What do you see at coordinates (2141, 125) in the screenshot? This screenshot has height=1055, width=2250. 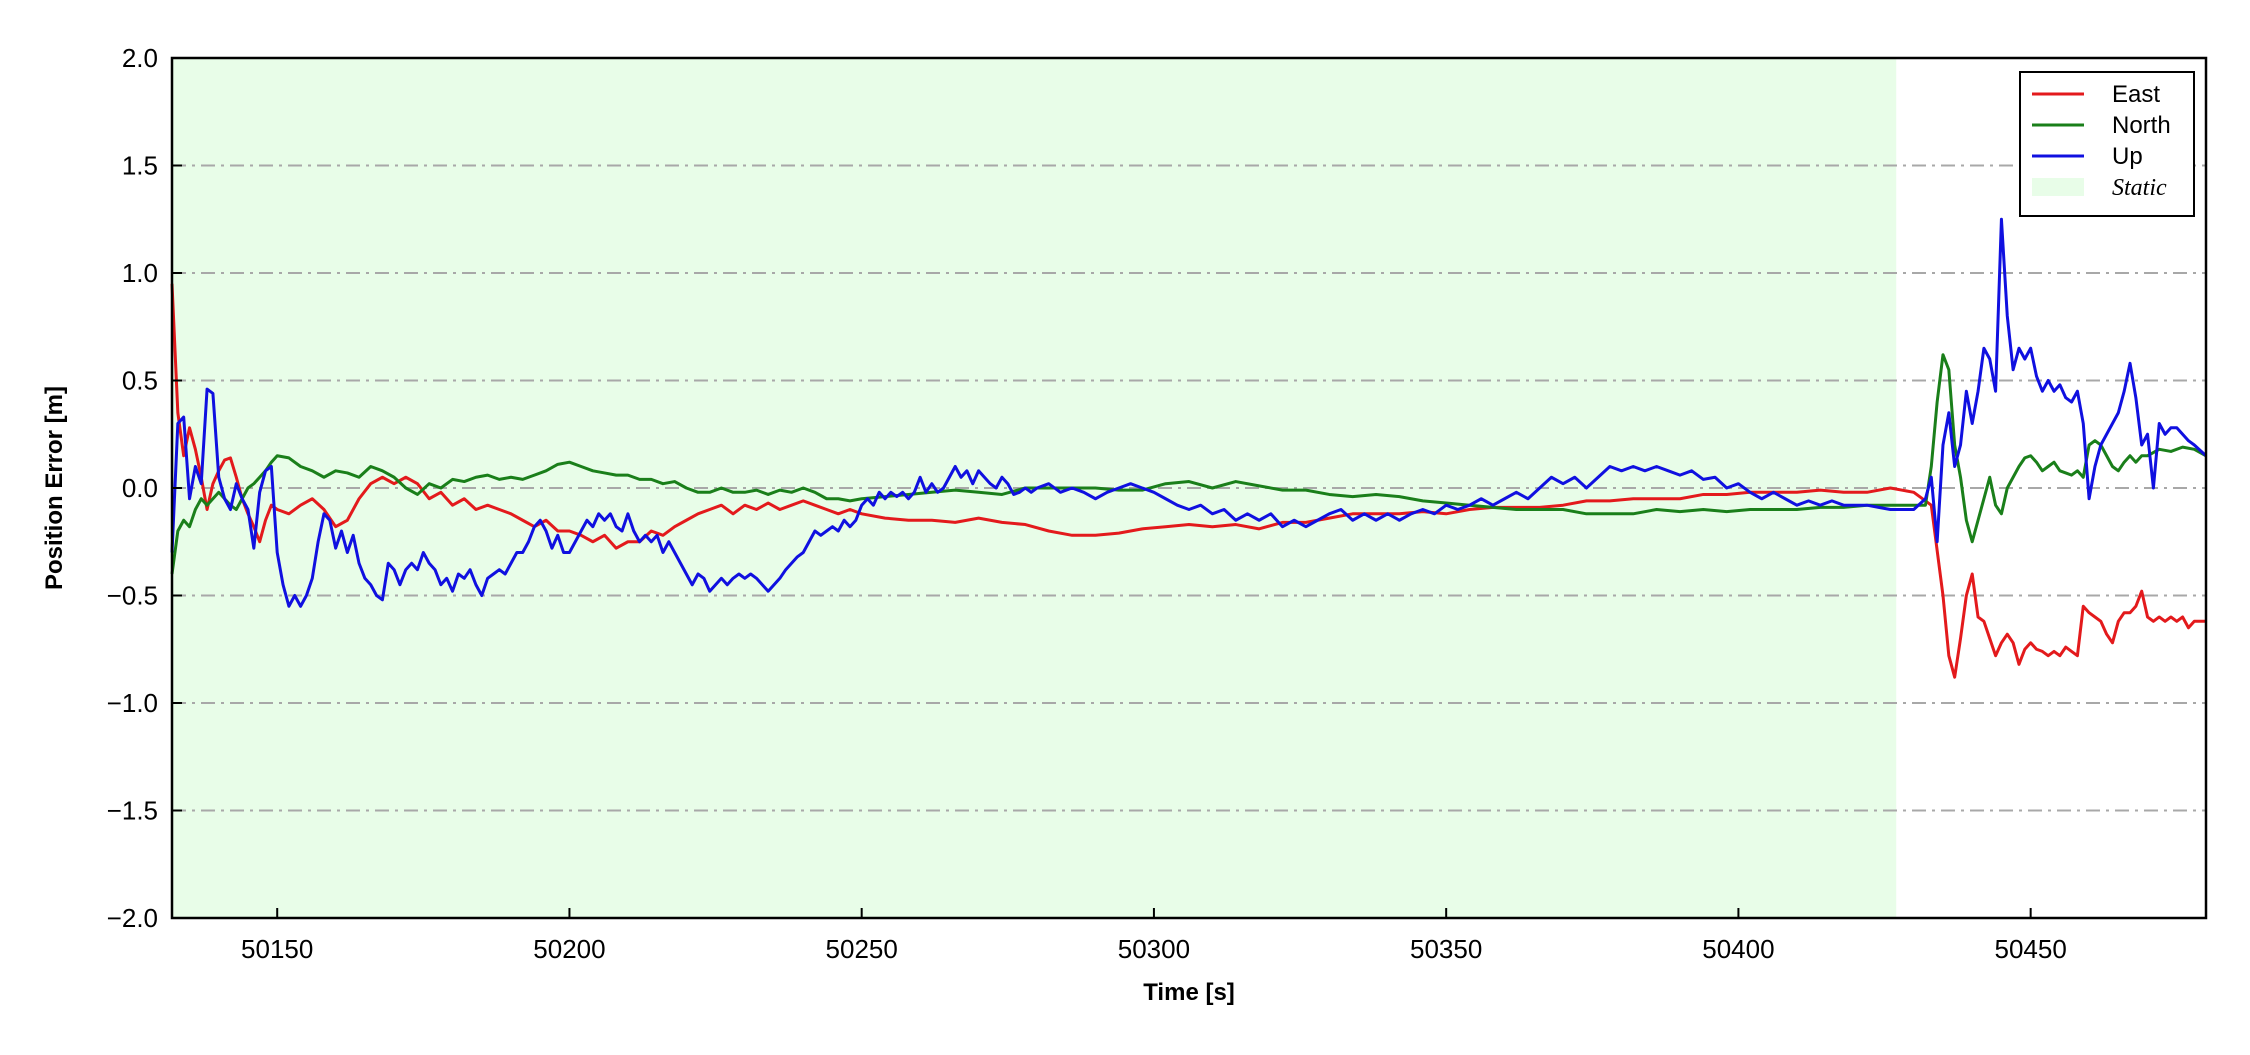 I see `legend-north-label: North` at bounding box center [2141, 125].